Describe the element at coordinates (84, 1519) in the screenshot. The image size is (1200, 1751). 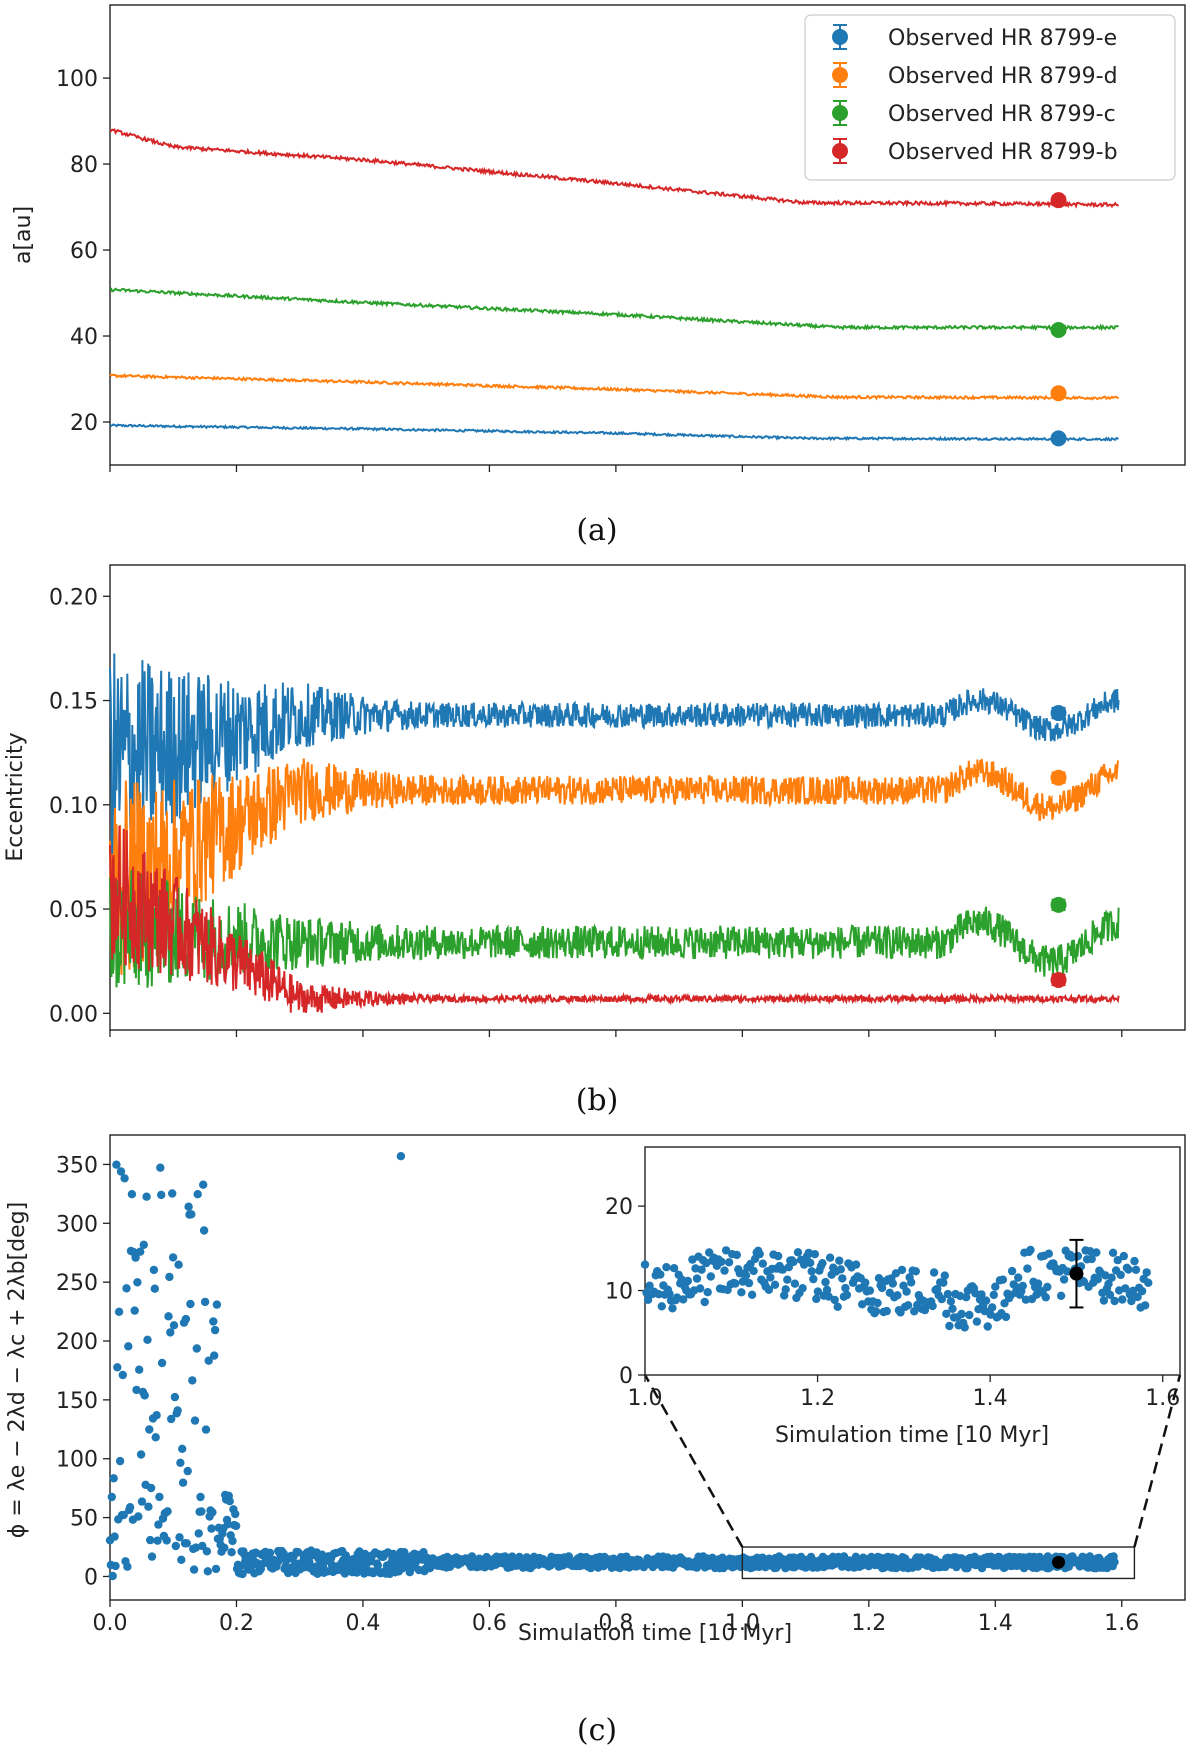
I see `c-ytick-label: 50` at that location.